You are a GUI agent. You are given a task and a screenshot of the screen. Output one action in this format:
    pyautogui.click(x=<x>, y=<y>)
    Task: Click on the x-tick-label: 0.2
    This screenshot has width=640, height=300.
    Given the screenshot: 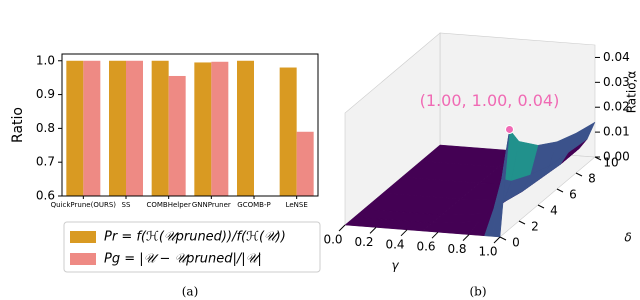 What is the action you would take?
    pyautogui.click(x=363, y=242)
    